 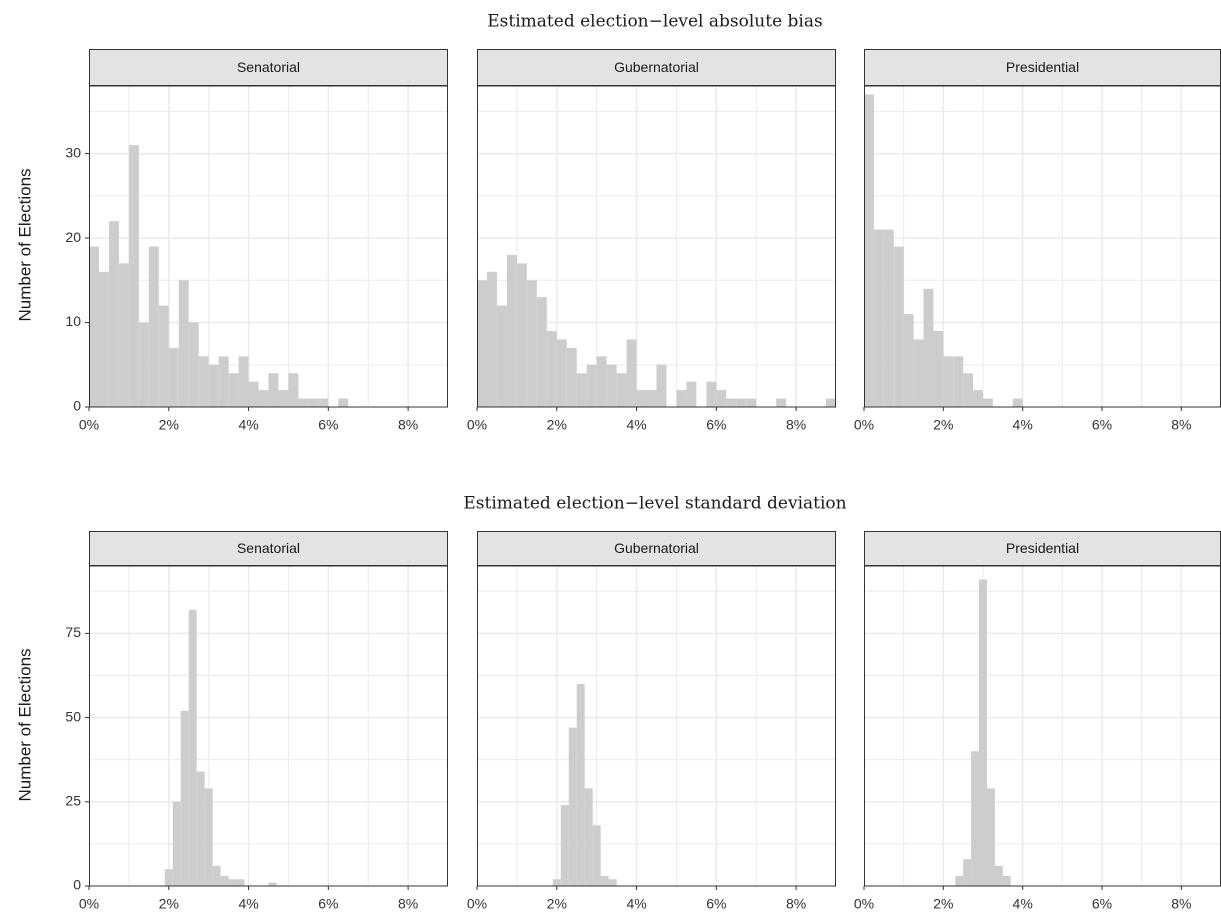 I want to click on panel-presidential: Presidential 0% 2% 4% 6% 8%, so click(x=1037, y=721).